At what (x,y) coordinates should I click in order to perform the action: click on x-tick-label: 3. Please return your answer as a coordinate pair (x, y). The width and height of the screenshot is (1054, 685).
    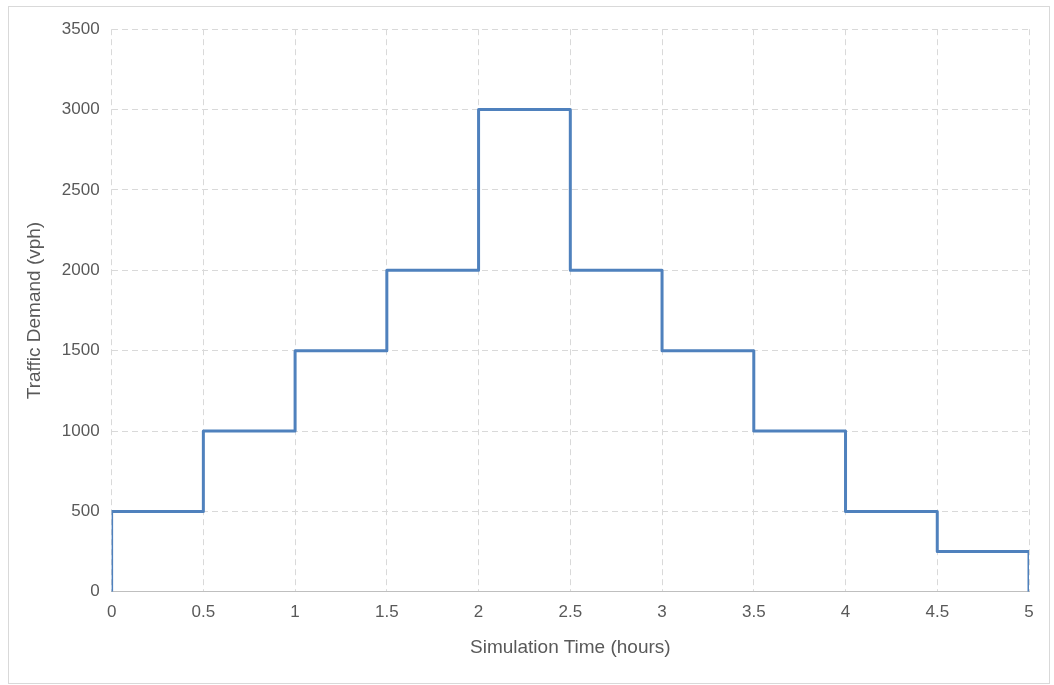
    Looking at the image, I should click on (662, 611).